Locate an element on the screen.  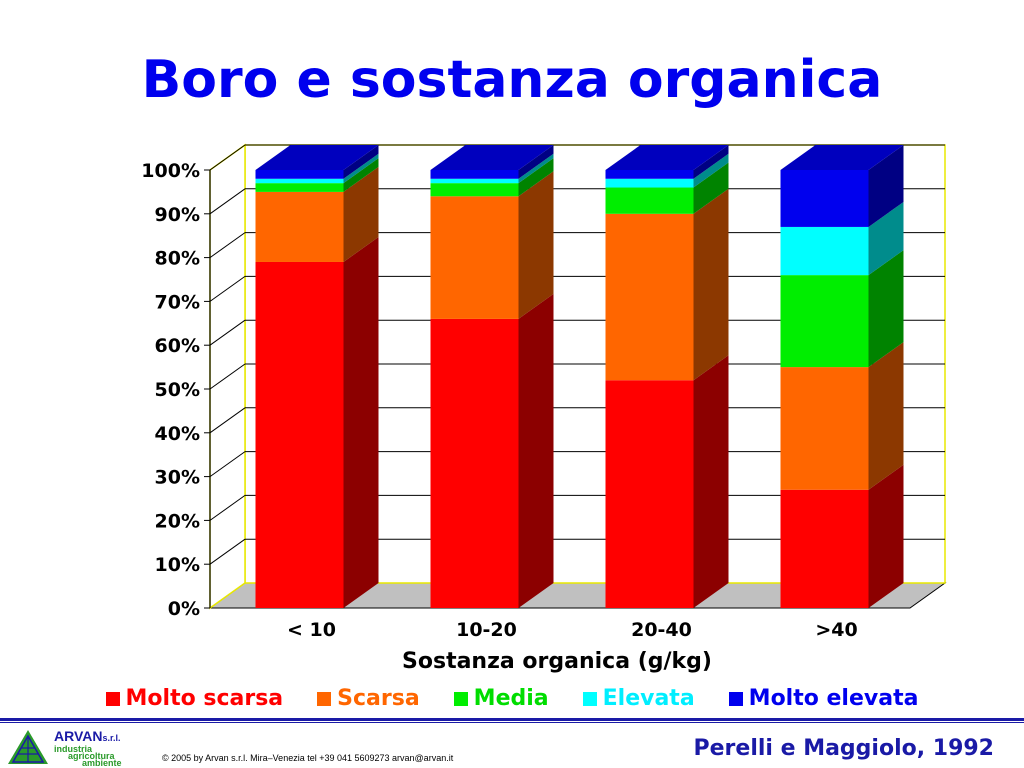
logo-brand: ARVANs.r.l. is located at coordinates (87, 736).